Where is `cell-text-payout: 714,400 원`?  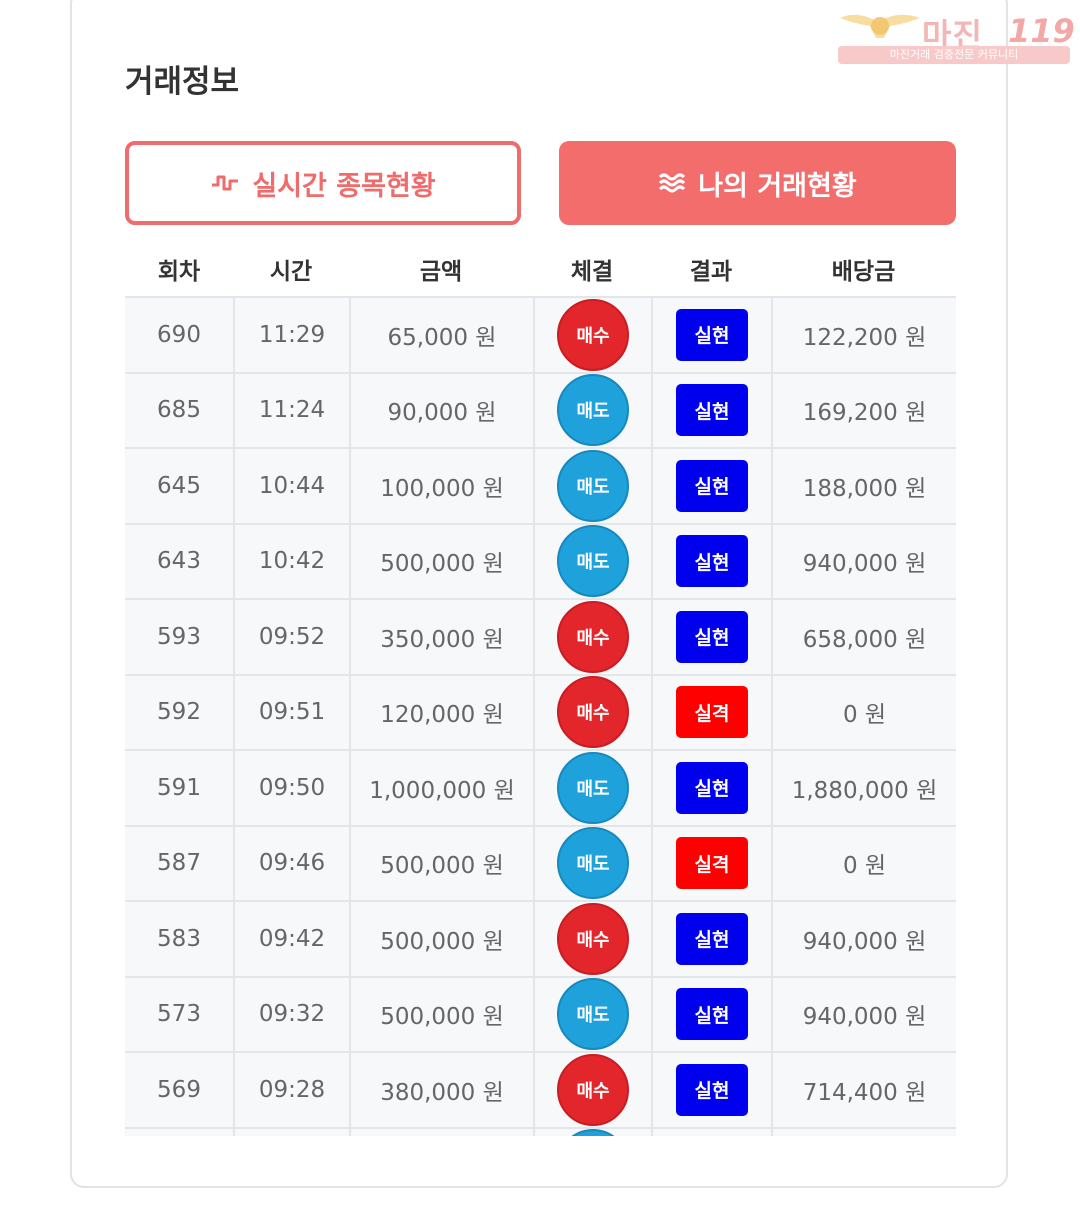
cell-text-payout: 714,400 원 is located at coordinates (864, 1092).